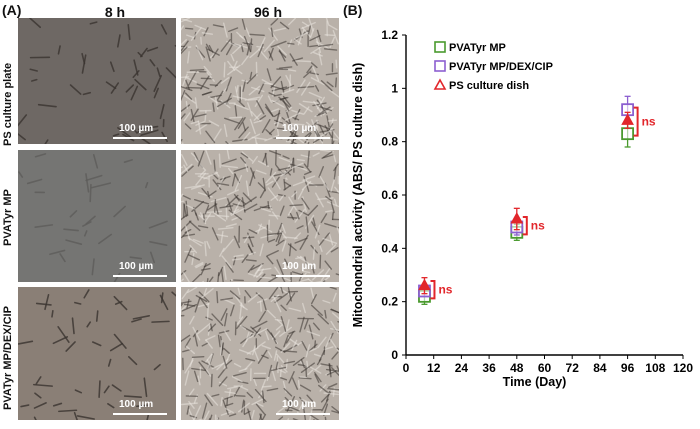 This screenshot has height=429, width=700. Describe the element at coordinates (389, 248) in the screenshot. I see `y-tick-label: 0.4` at that location.